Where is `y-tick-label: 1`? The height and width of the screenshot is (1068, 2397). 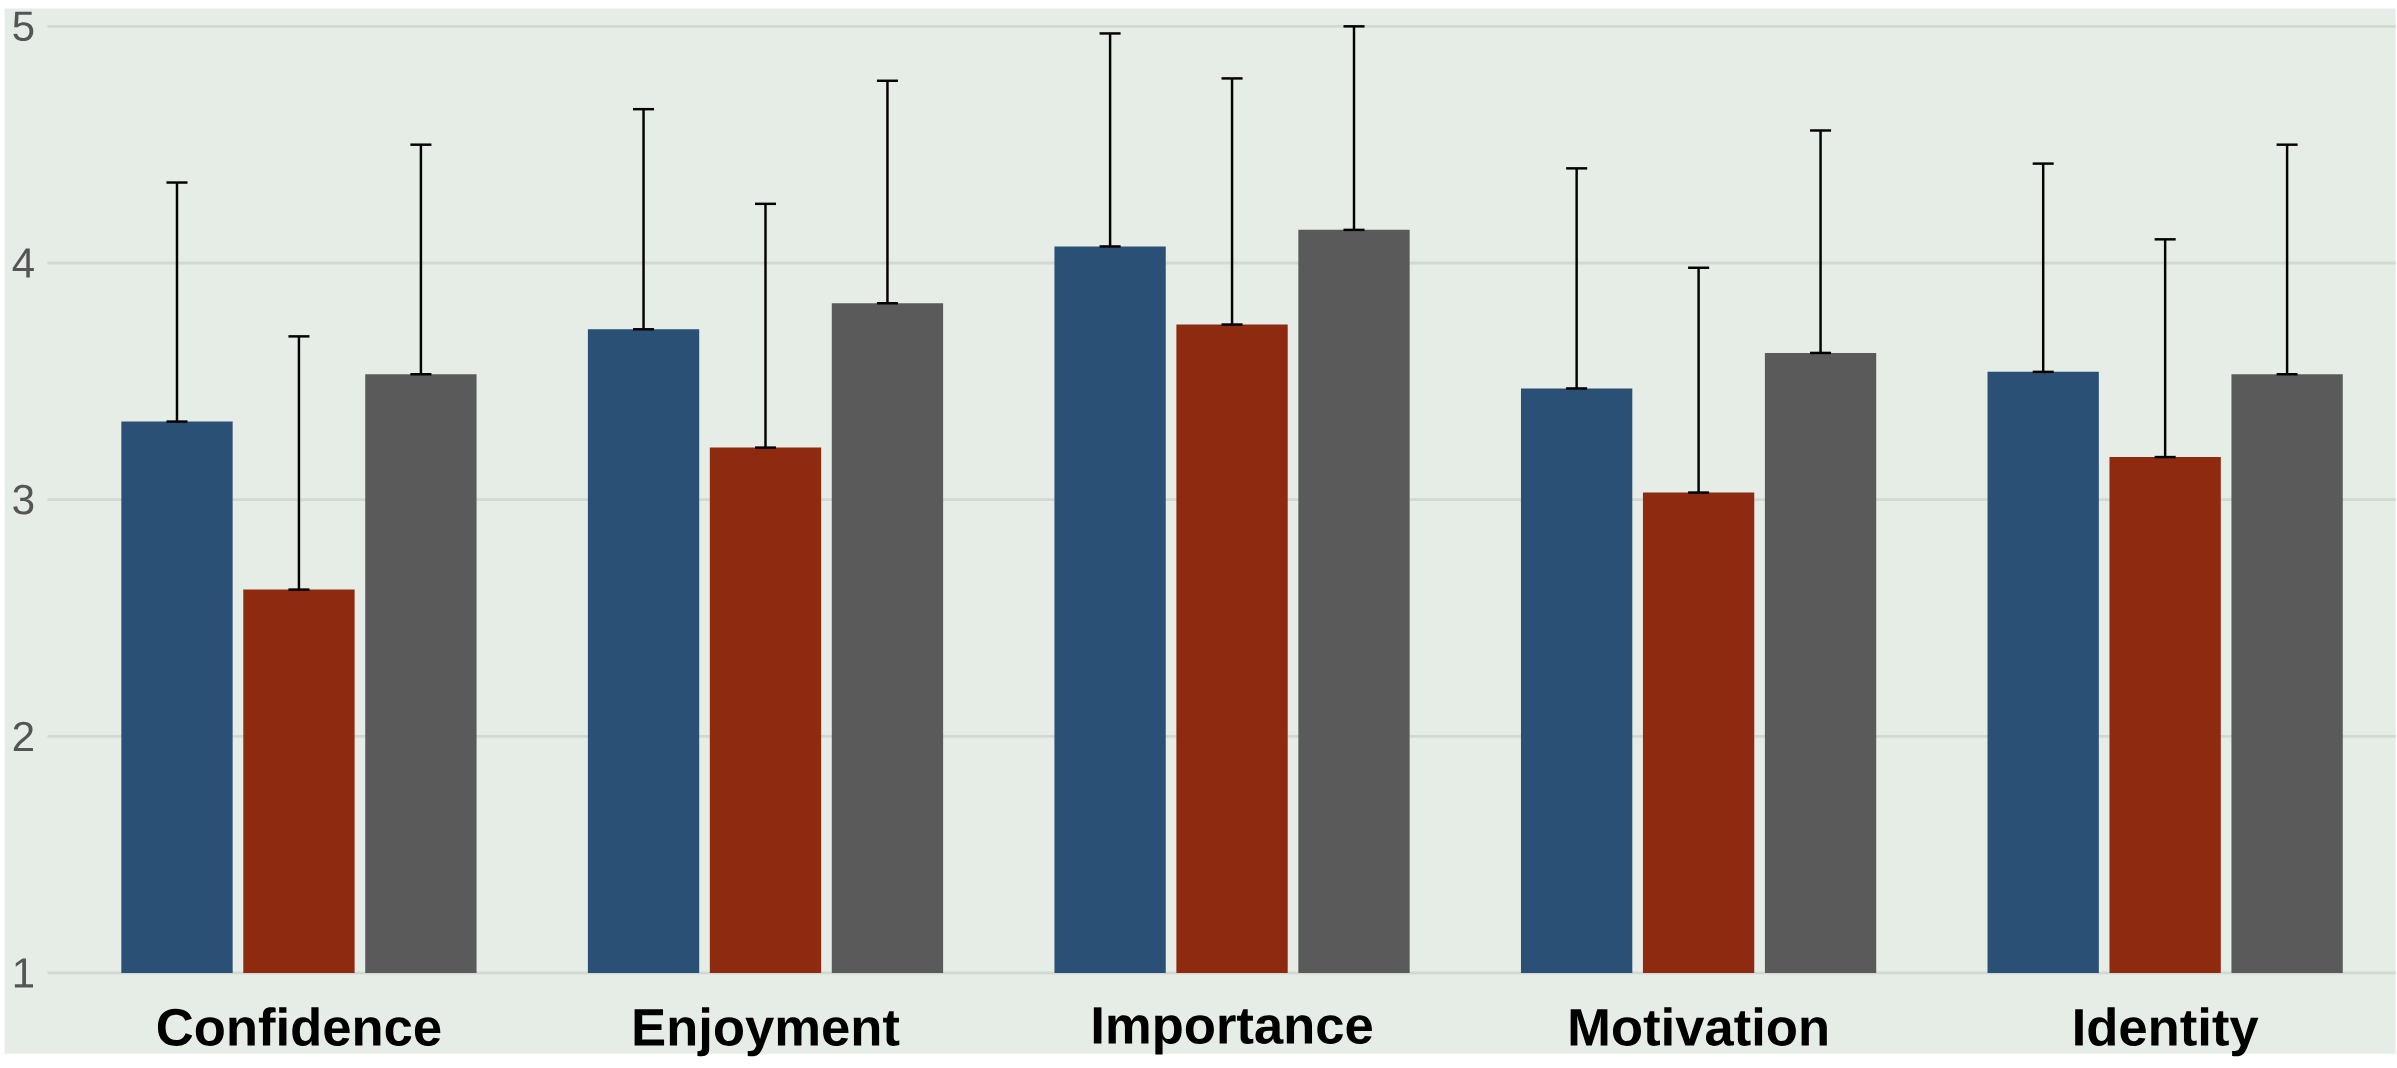 y-tick-label: 1 is located at coordinates (24, 973).